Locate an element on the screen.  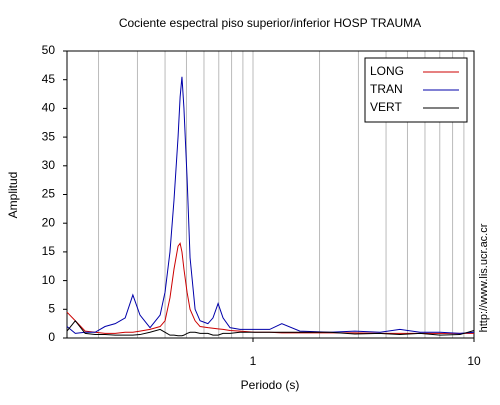
legend-label: LONG is located at coordinates (387, 71).